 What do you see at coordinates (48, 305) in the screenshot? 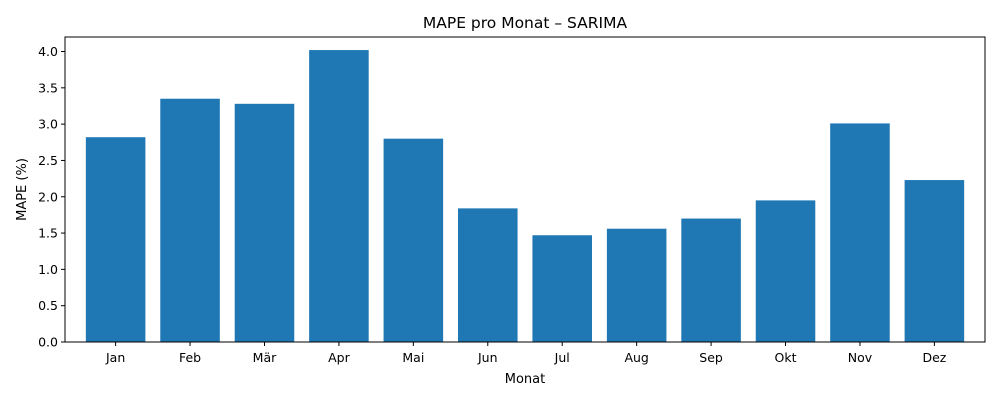
I see `y-tick-label: 0.5` at bounding box center [48, 305].